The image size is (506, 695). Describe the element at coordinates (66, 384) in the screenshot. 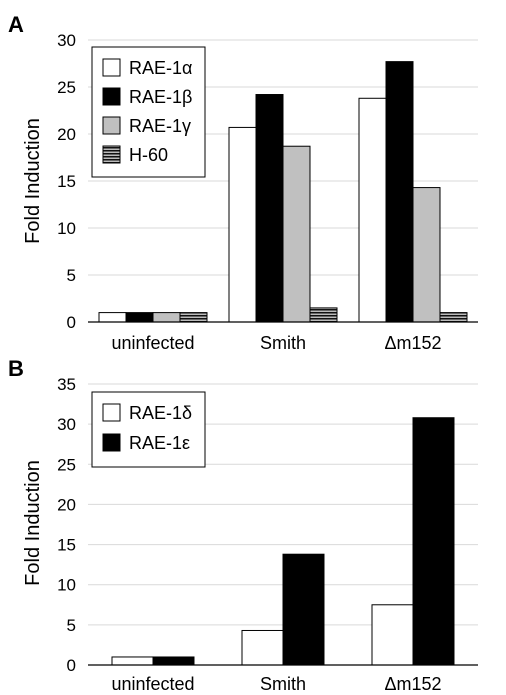

I see `y-tick-label: 35` at that location.